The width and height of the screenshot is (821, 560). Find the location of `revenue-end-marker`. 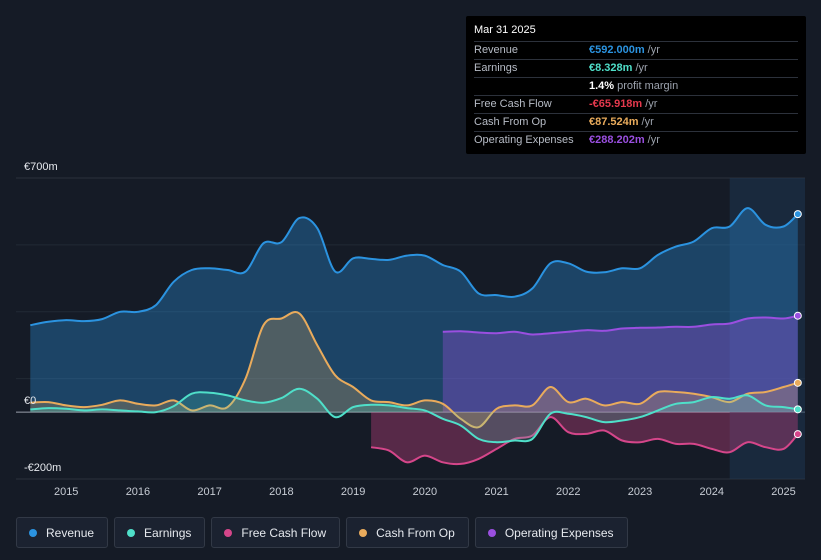

revenue-end-marker is located at coordinates (797, 214).